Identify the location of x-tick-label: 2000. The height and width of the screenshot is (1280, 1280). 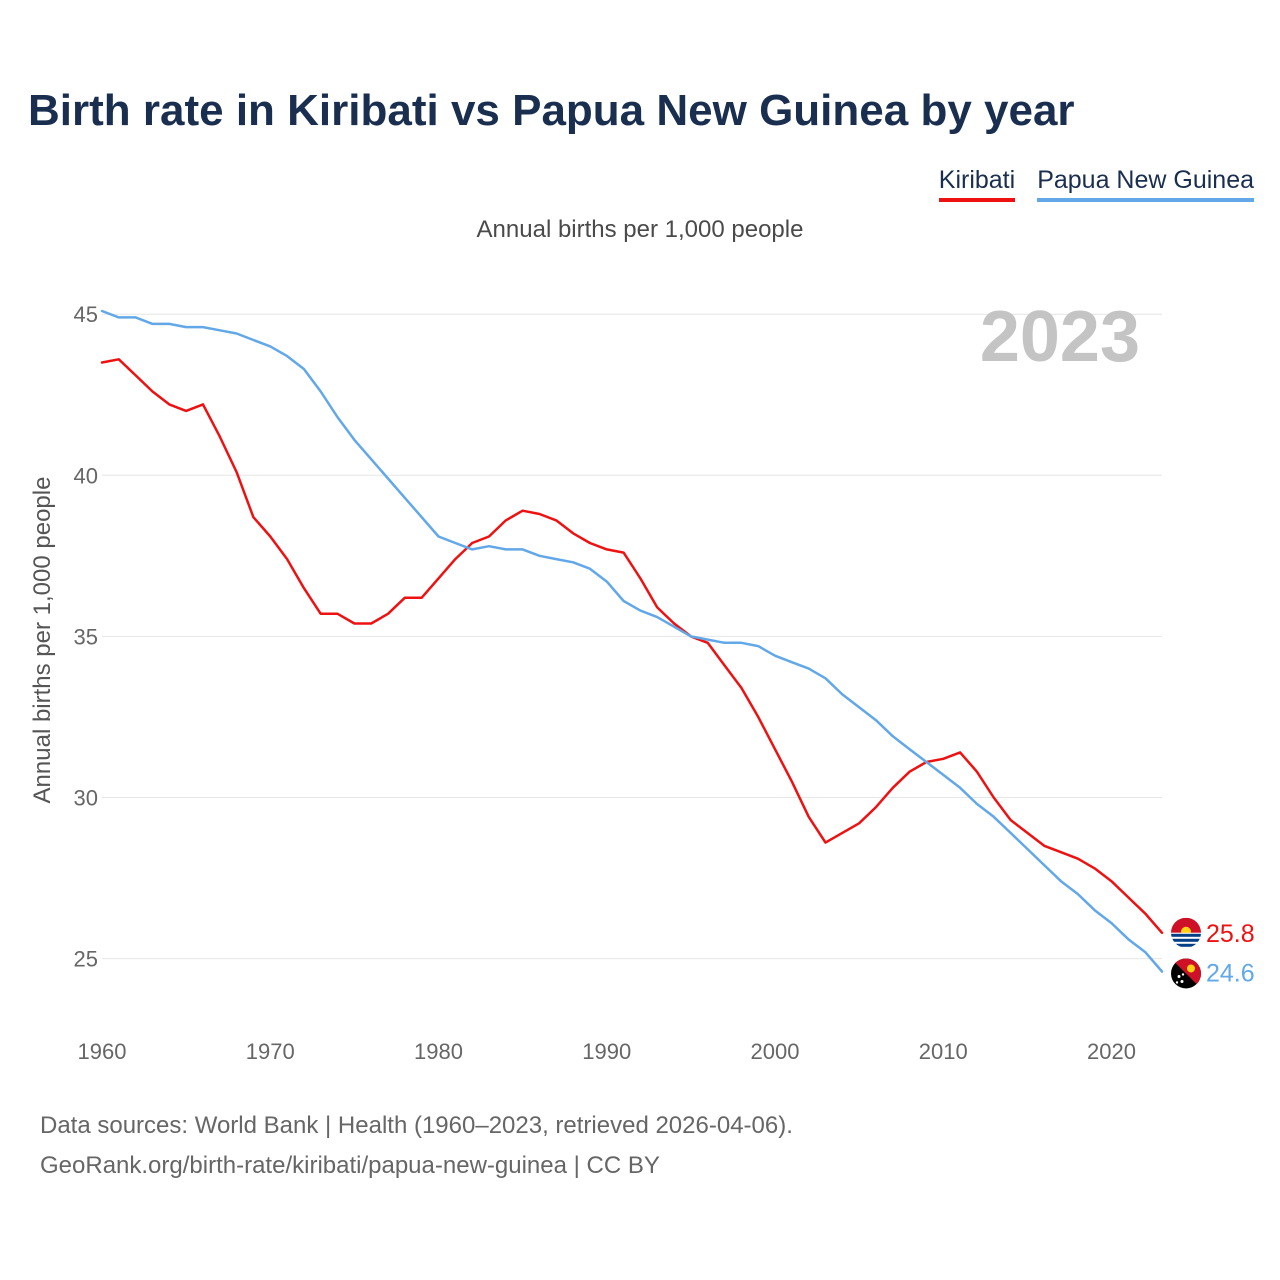
(775, 1051).